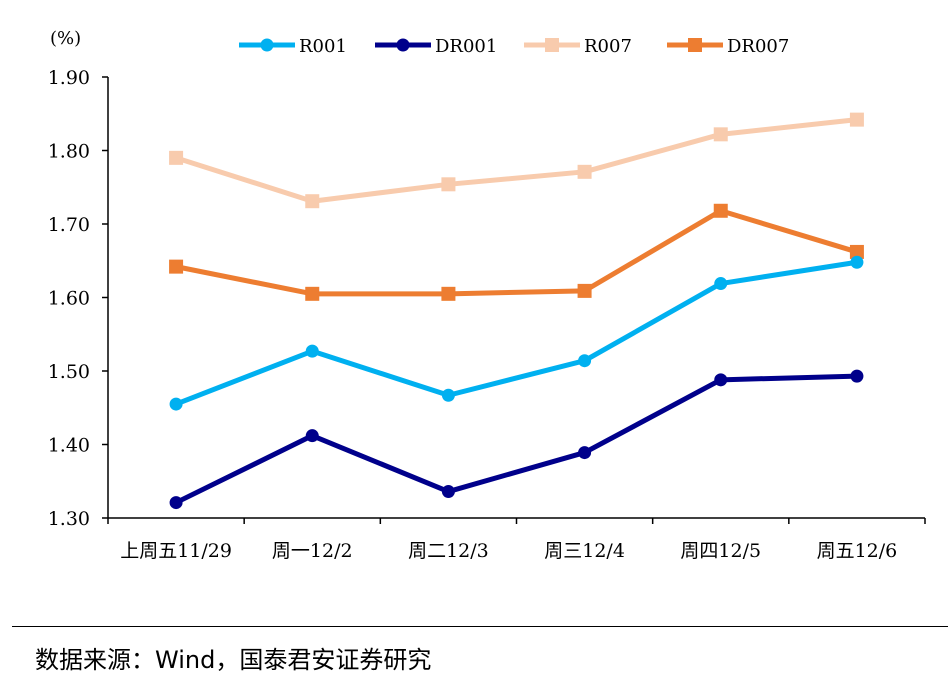  I want to click on series-line-r007, so click(516, 160).